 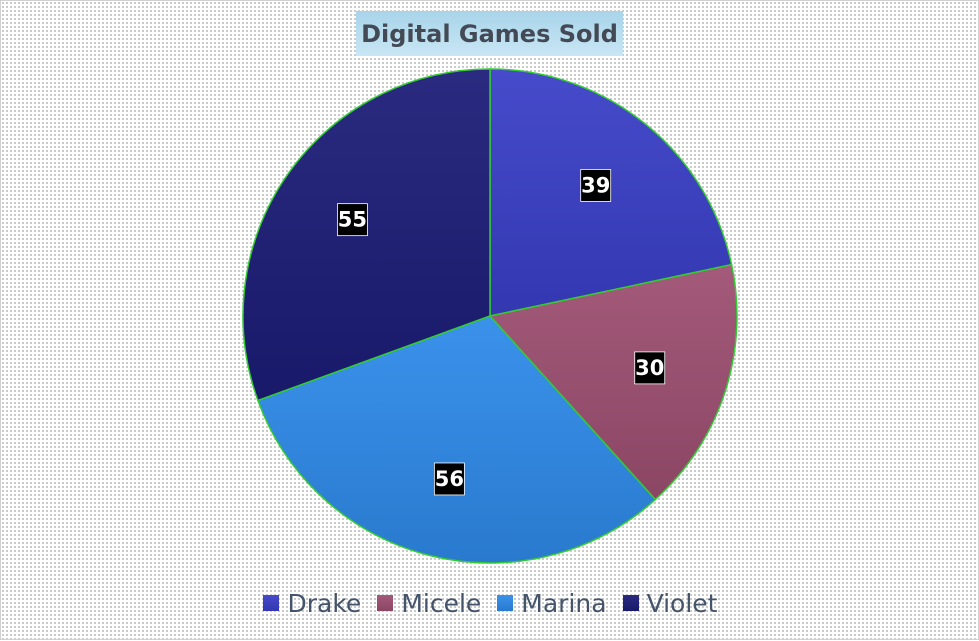 What do you see at coordinates (441, 603) in the screenshot?
I see `legend-label-micele: Micele` at bounding box center [441, 603].